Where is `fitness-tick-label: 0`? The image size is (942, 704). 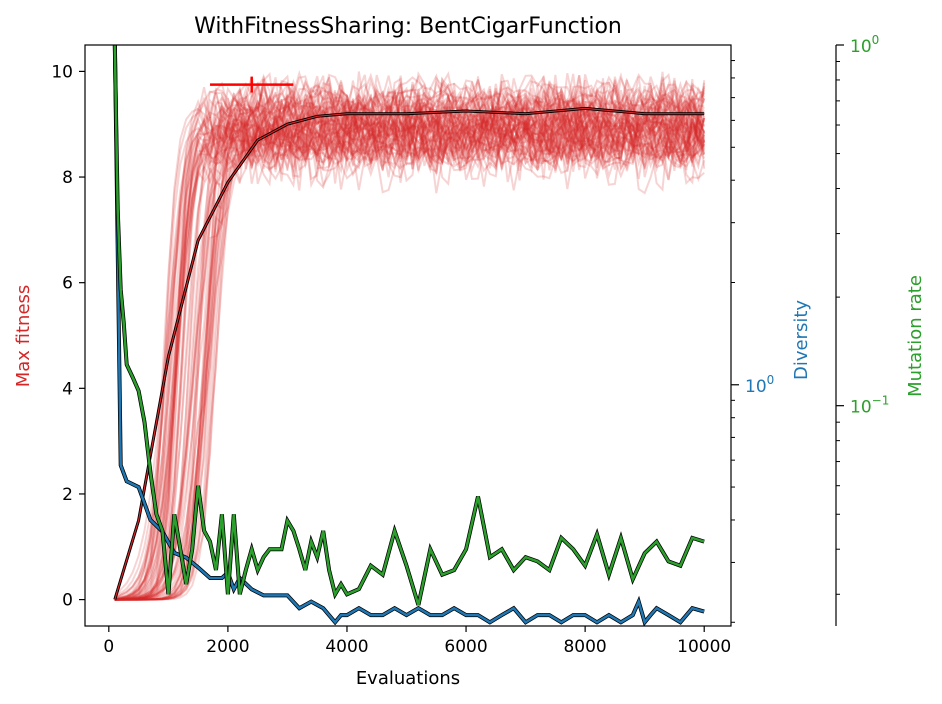
fitness-tick-label: 0 is located at coordinates (67, 601).